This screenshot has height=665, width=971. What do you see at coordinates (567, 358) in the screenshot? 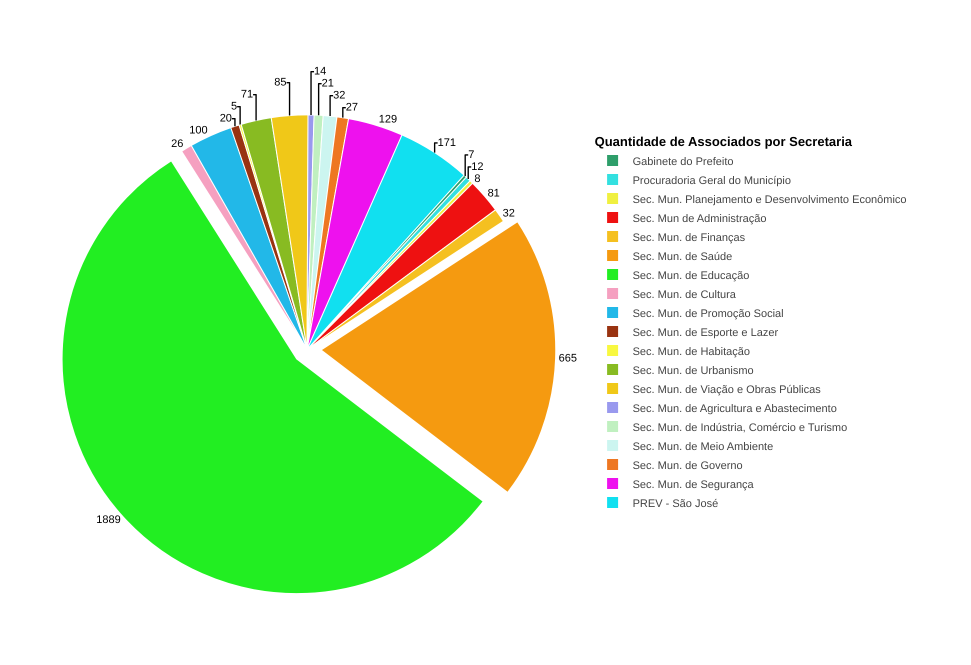
I see `data-label: 665` at bounding box center [567, 358].